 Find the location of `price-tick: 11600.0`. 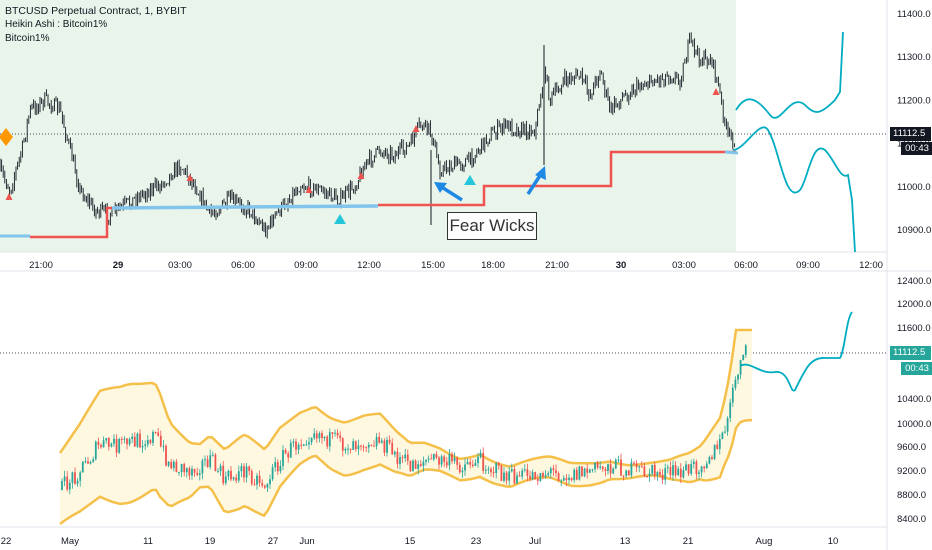

price-tick: 11600.0 is located at coordinates (914, 328).